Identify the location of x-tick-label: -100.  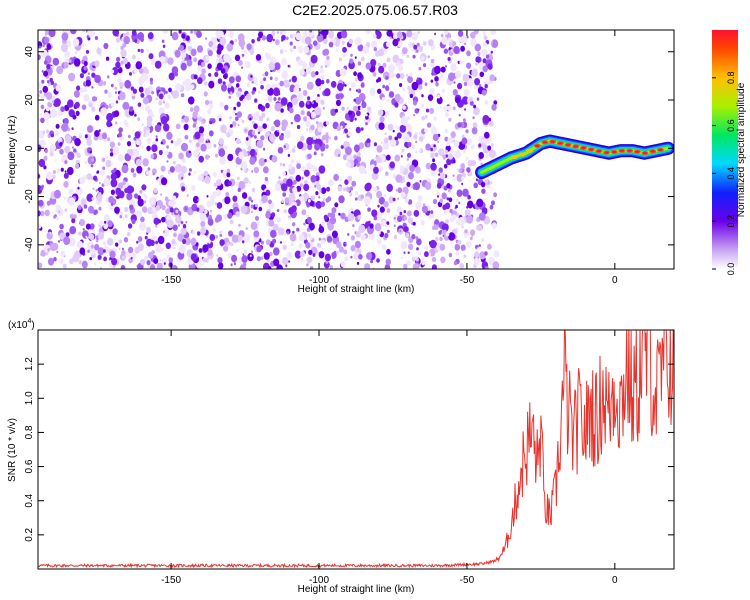
(319, 280).